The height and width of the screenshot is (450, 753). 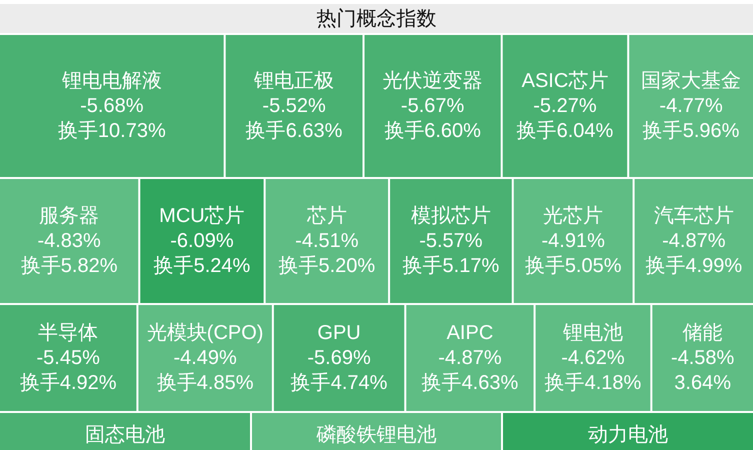 I want to click on value-label: -5.27%, so click(x=565, y=106).